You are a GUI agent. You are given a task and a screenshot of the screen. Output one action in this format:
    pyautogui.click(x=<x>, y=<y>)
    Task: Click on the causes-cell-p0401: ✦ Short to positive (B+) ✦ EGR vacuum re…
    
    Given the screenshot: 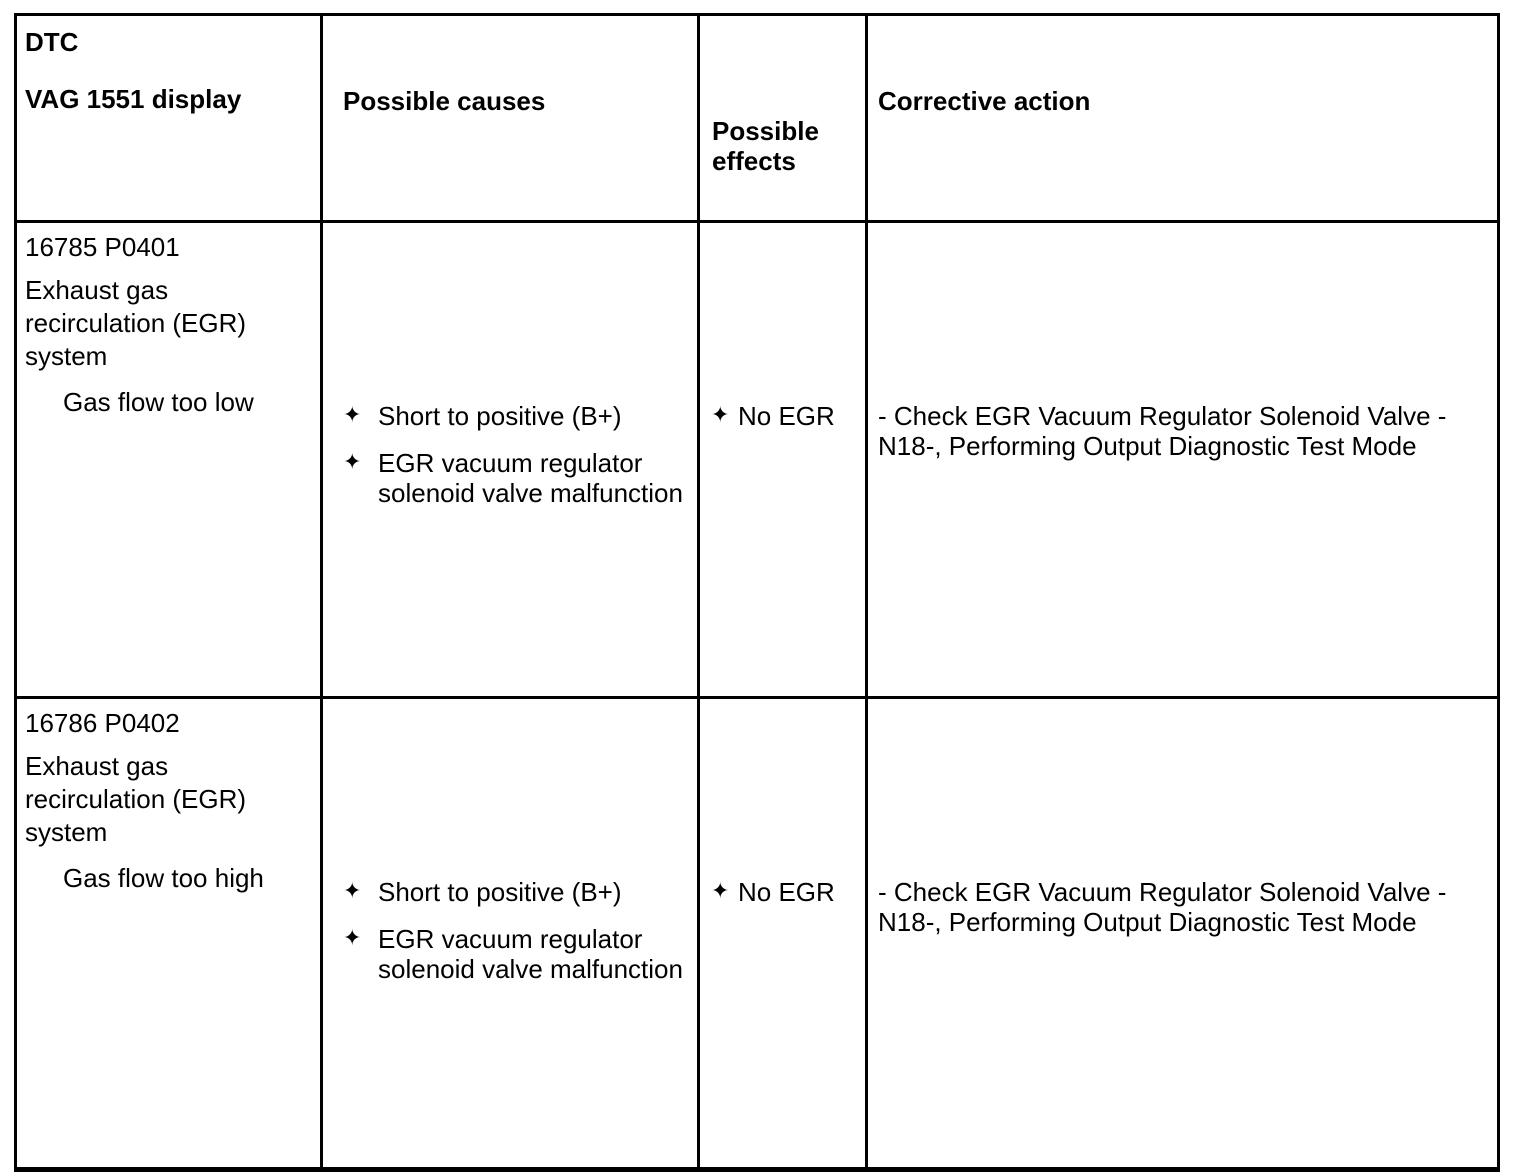 What is the action you would take?
    pyautogui.click(x=510, y=459)
    